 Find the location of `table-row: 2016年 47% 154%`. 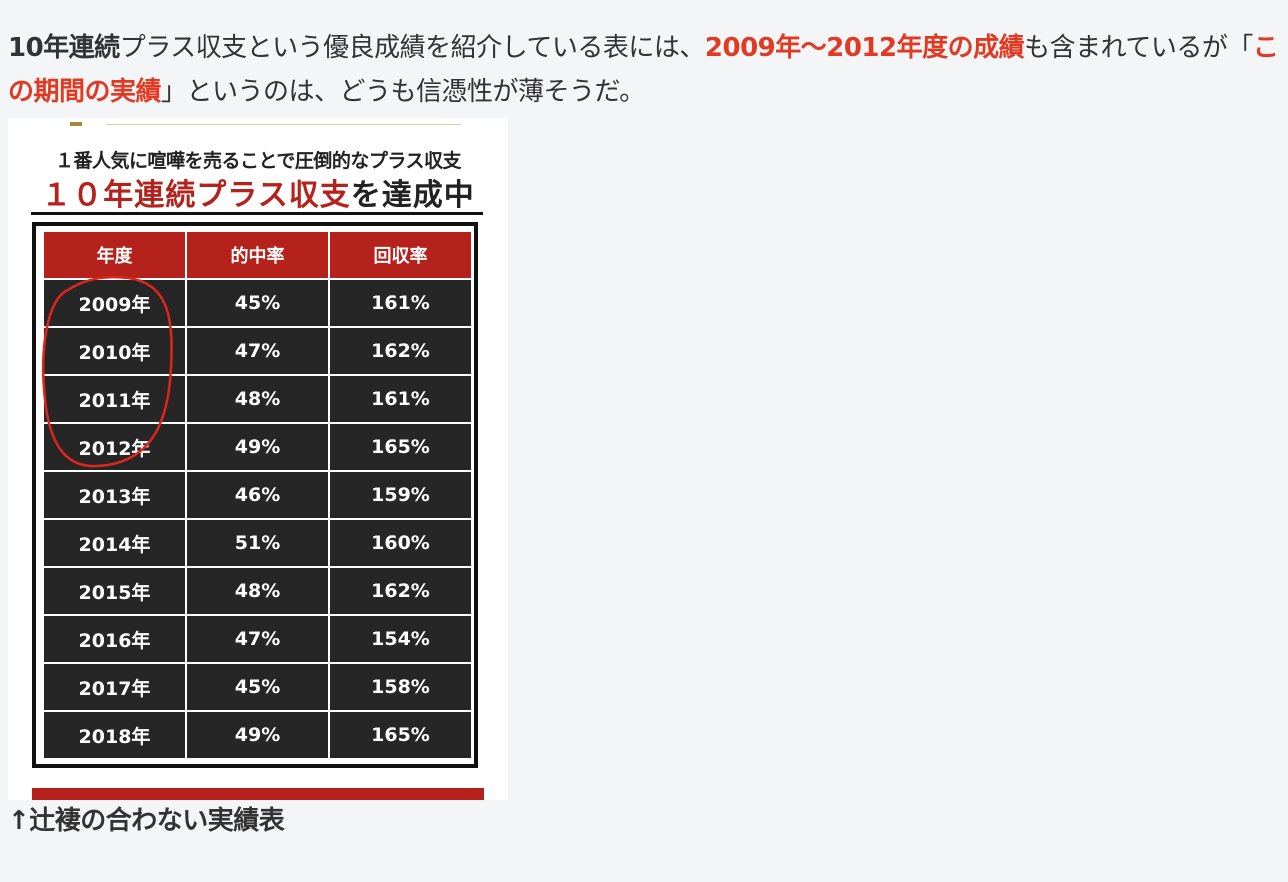

table-row: 2016年 47% 154% is located at coordinates (257, 639).